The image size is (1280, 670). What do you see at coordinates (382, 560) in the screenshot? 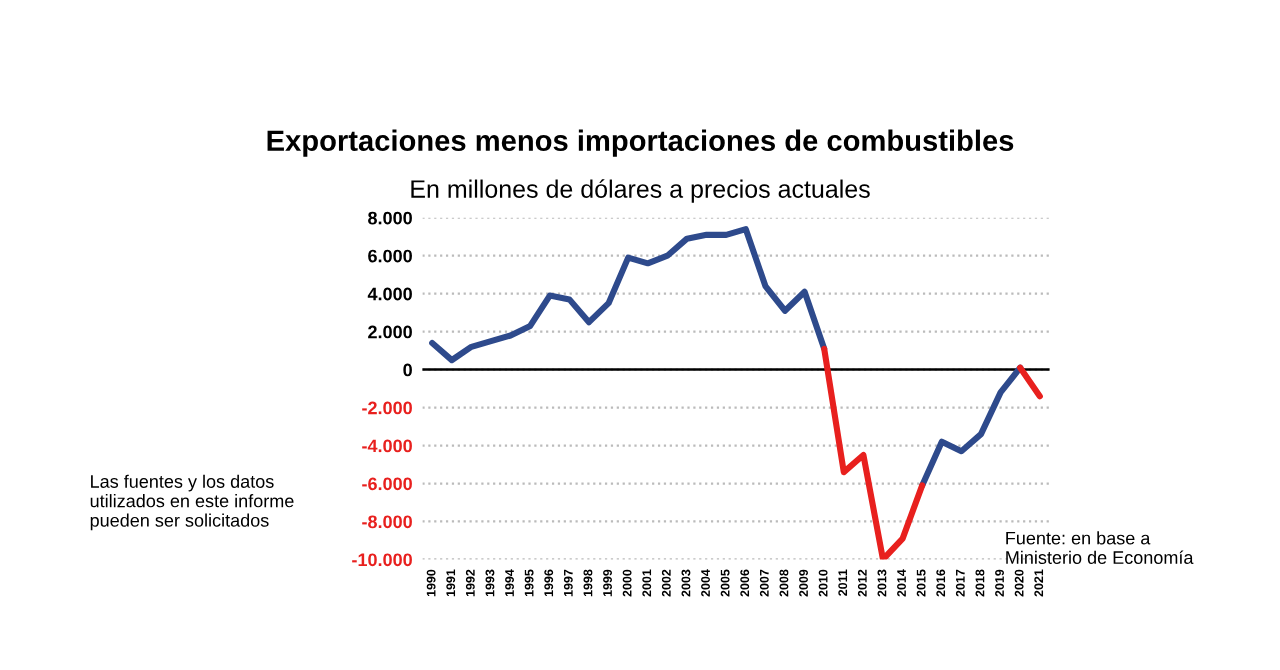
I see `y-tick-label: -10.000` at bounding box center [382, 560].